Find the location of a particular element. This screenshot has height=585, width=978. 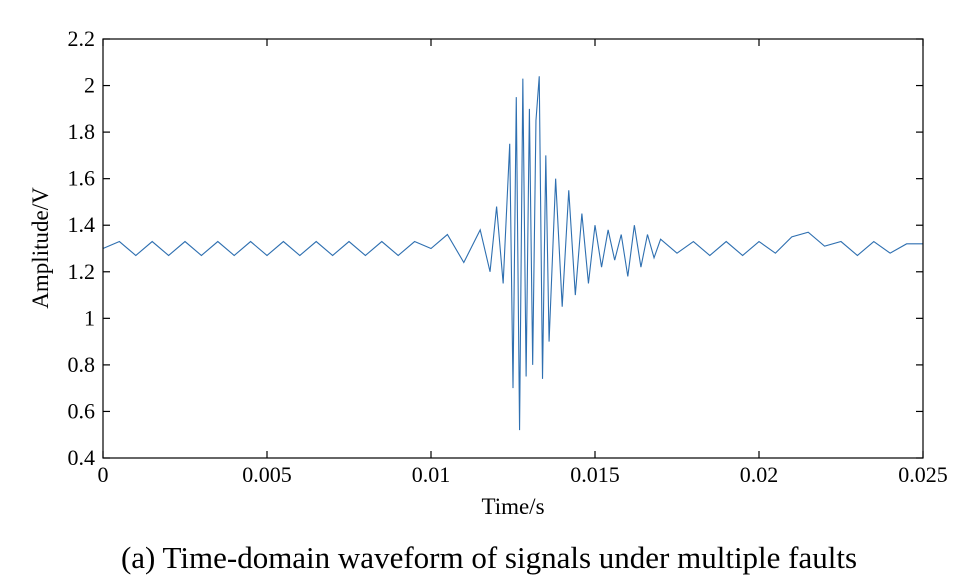

x-tick-label: 0.01 is located at coordinates (431, 474).